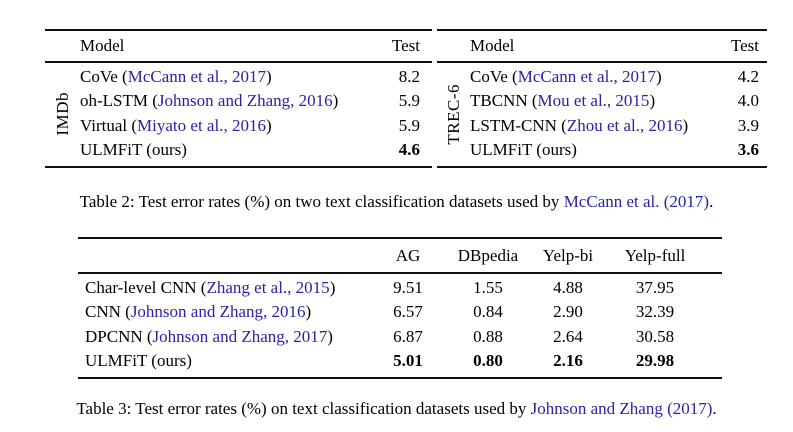 This screenshot has height=432, width=793. I want to click on table-row-ulmfit: ULMFiT (ours) 4.6, so click(250, 150).